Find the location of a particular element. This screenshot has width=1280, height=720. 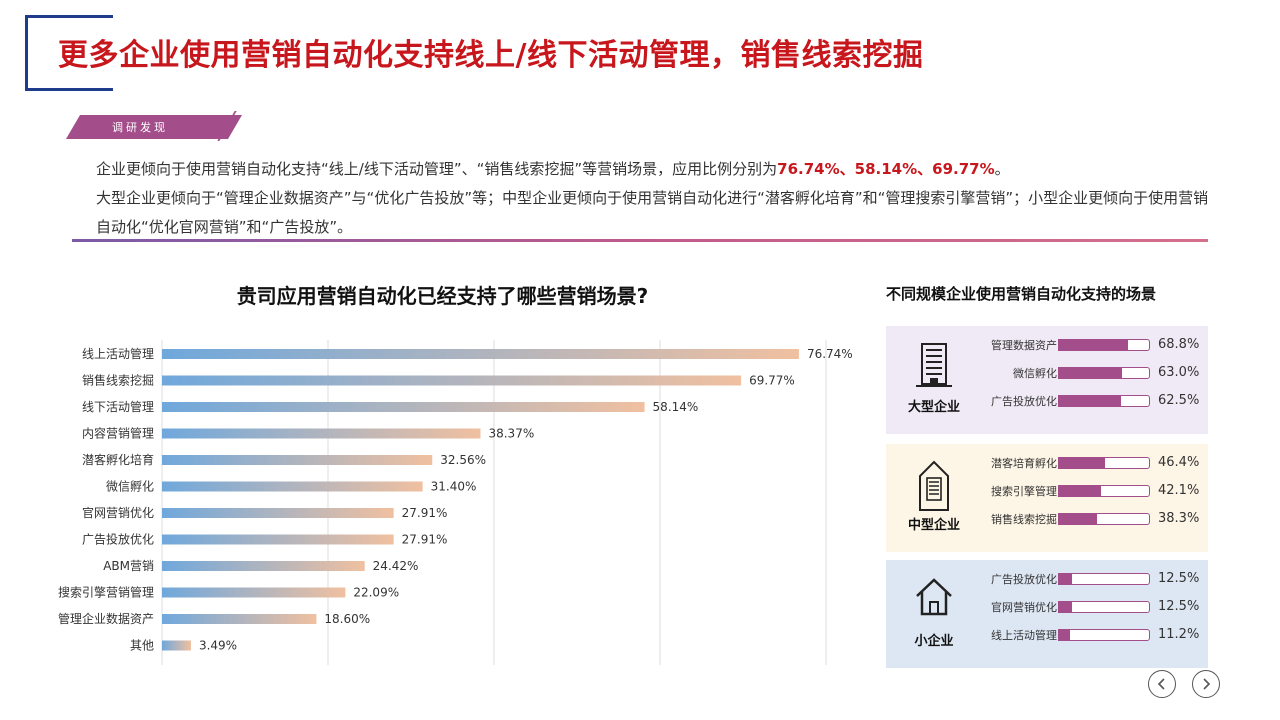

tag-background is located at coordinates (154, 127).